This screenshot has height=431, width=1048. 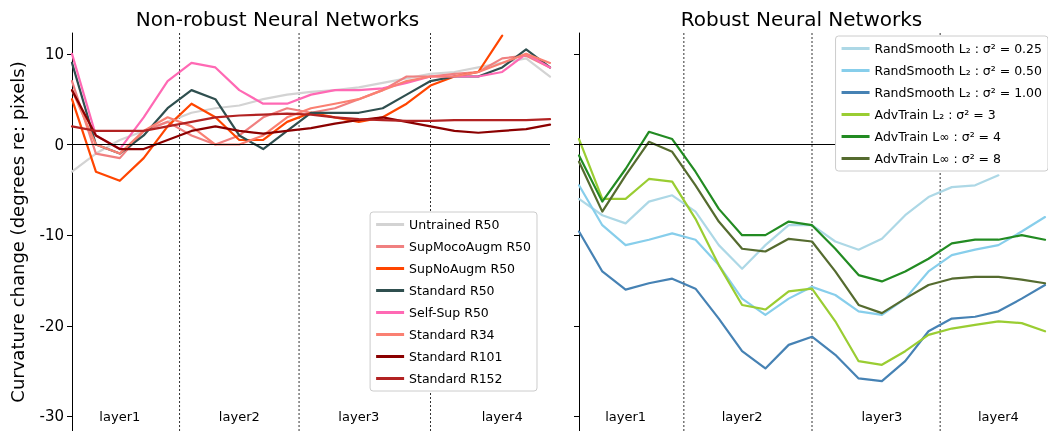 I want to click on legend-label: SupNoAugm R50, so click(x=462, y=268).